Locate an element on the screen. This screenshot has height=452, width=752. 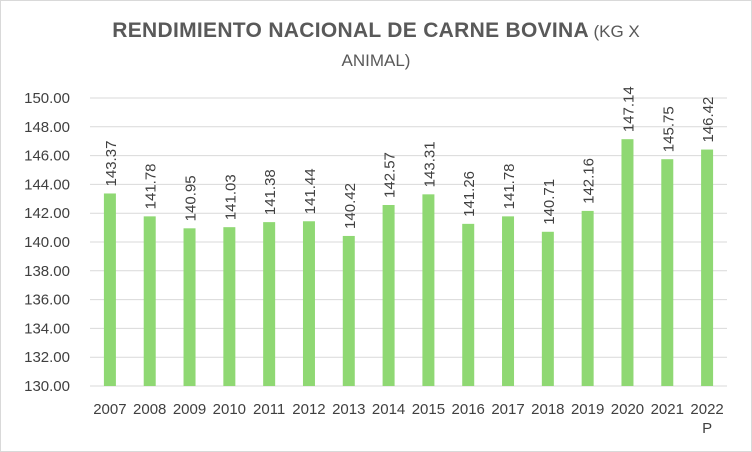
x-tick-label: 2018 is located at coordinates (547, 409).